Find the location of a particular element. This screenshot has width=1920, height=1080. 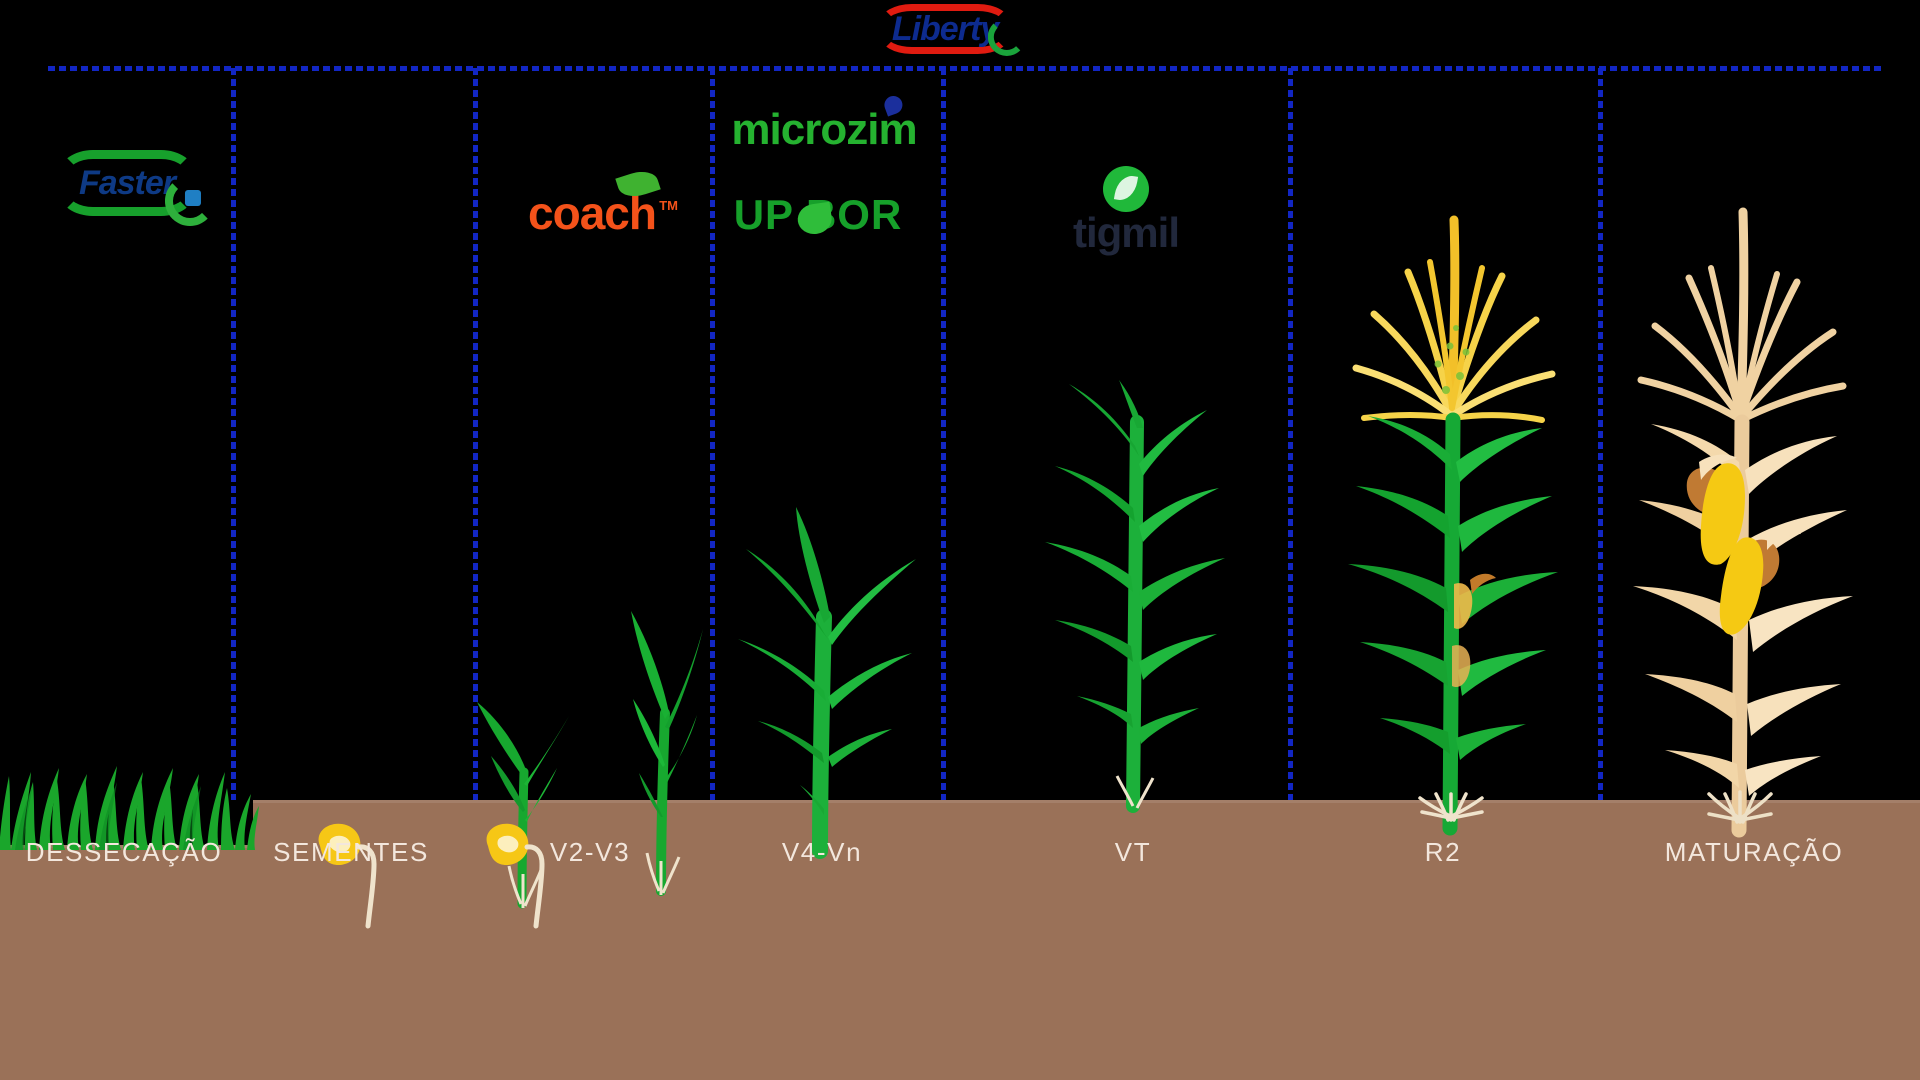

coach-wordmark: coach is located at coordinates (592, 213).